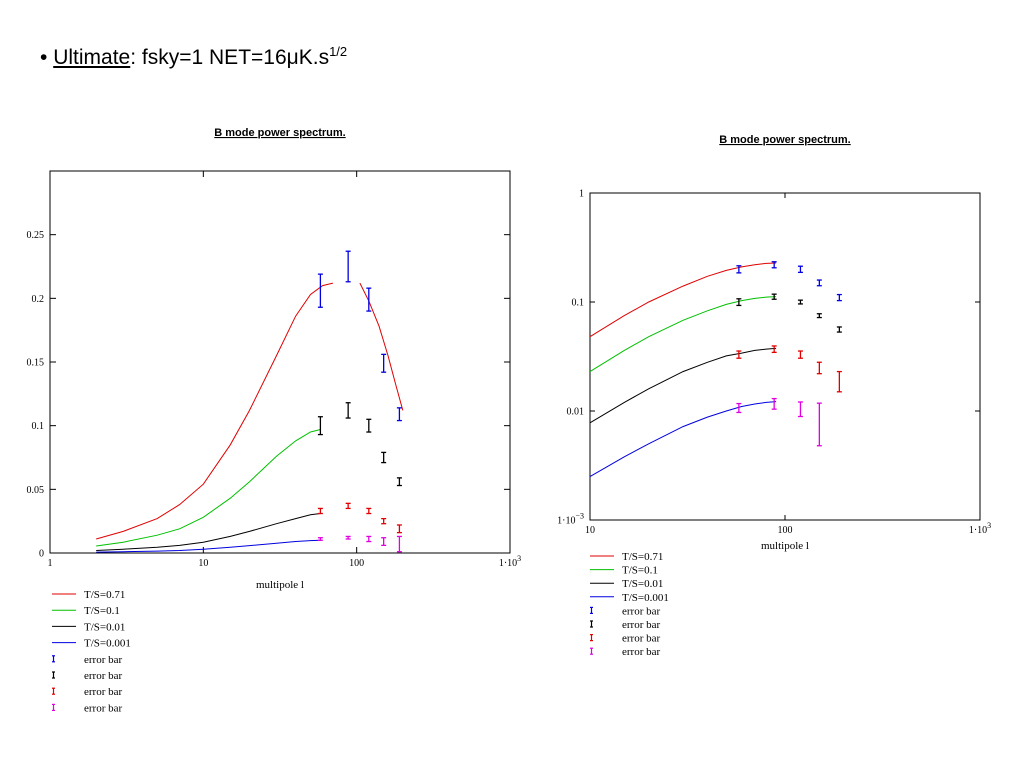 This screenshot has width=1024, height=768. I want to click on chart1-legend-label-text: T/S=0.001, so click(107, 644).